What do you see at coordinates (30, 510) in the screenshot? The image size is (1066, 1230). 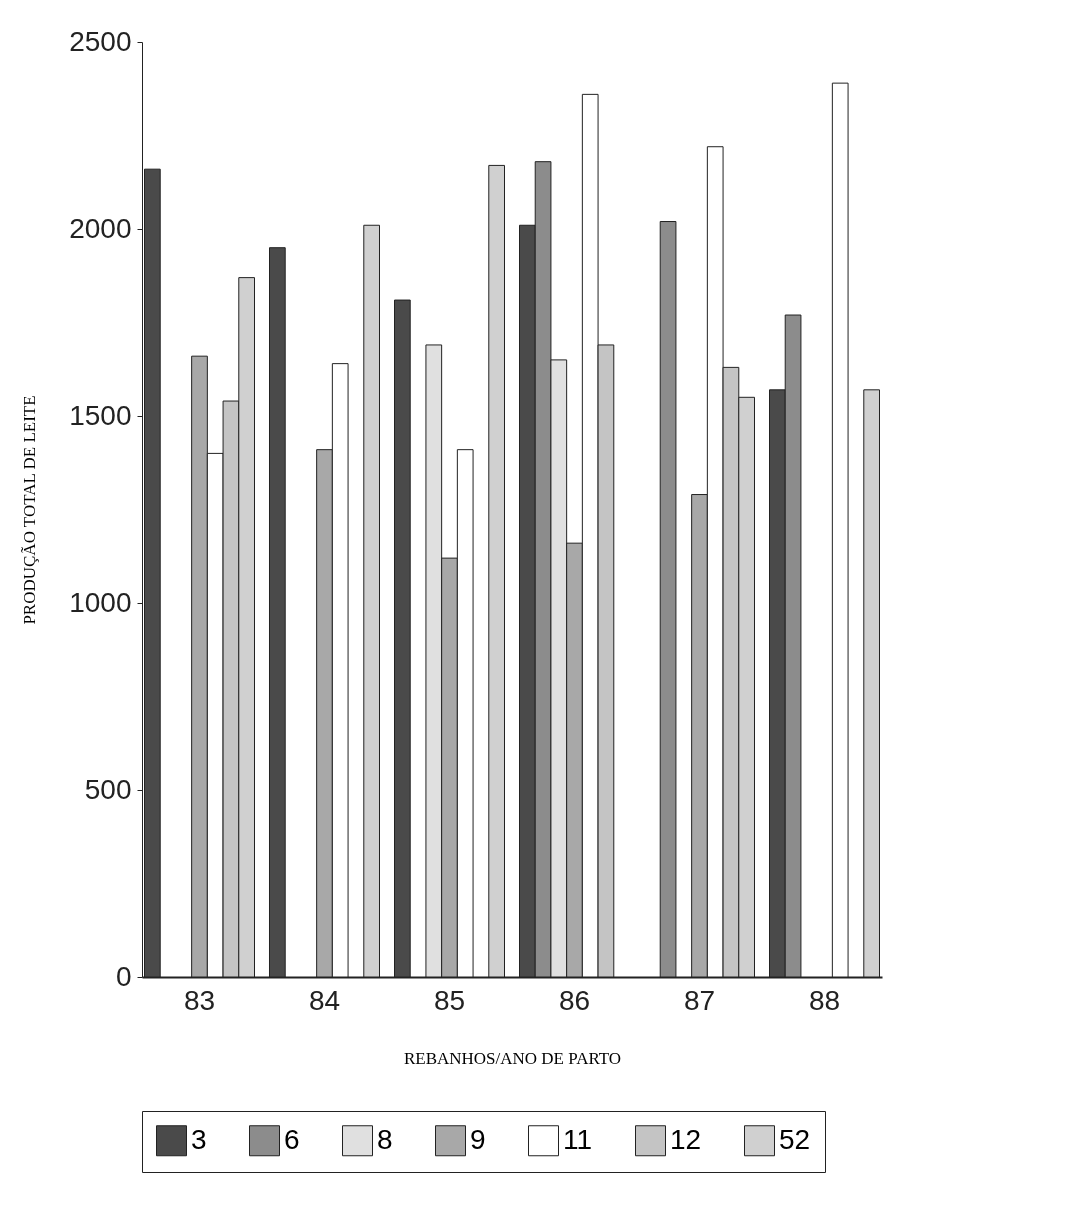 I see `y-axis-title: PRODUÇÃO TOTAL DE LEITE` at bounding box center [30, 510].